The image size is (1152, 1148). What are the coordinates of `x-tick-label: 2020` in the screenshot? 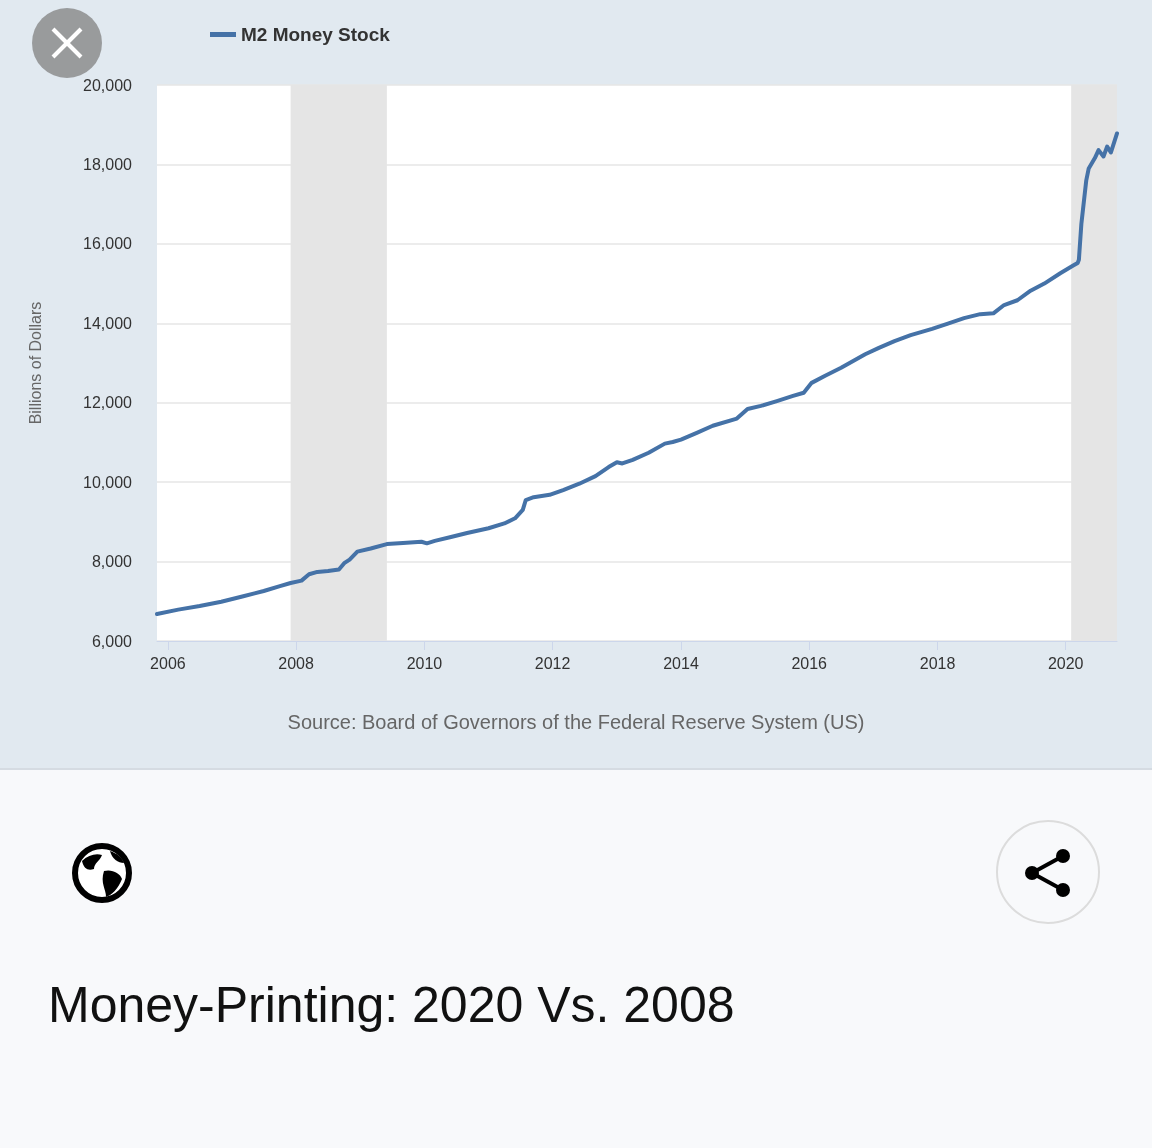 It's located at (1065, 663).